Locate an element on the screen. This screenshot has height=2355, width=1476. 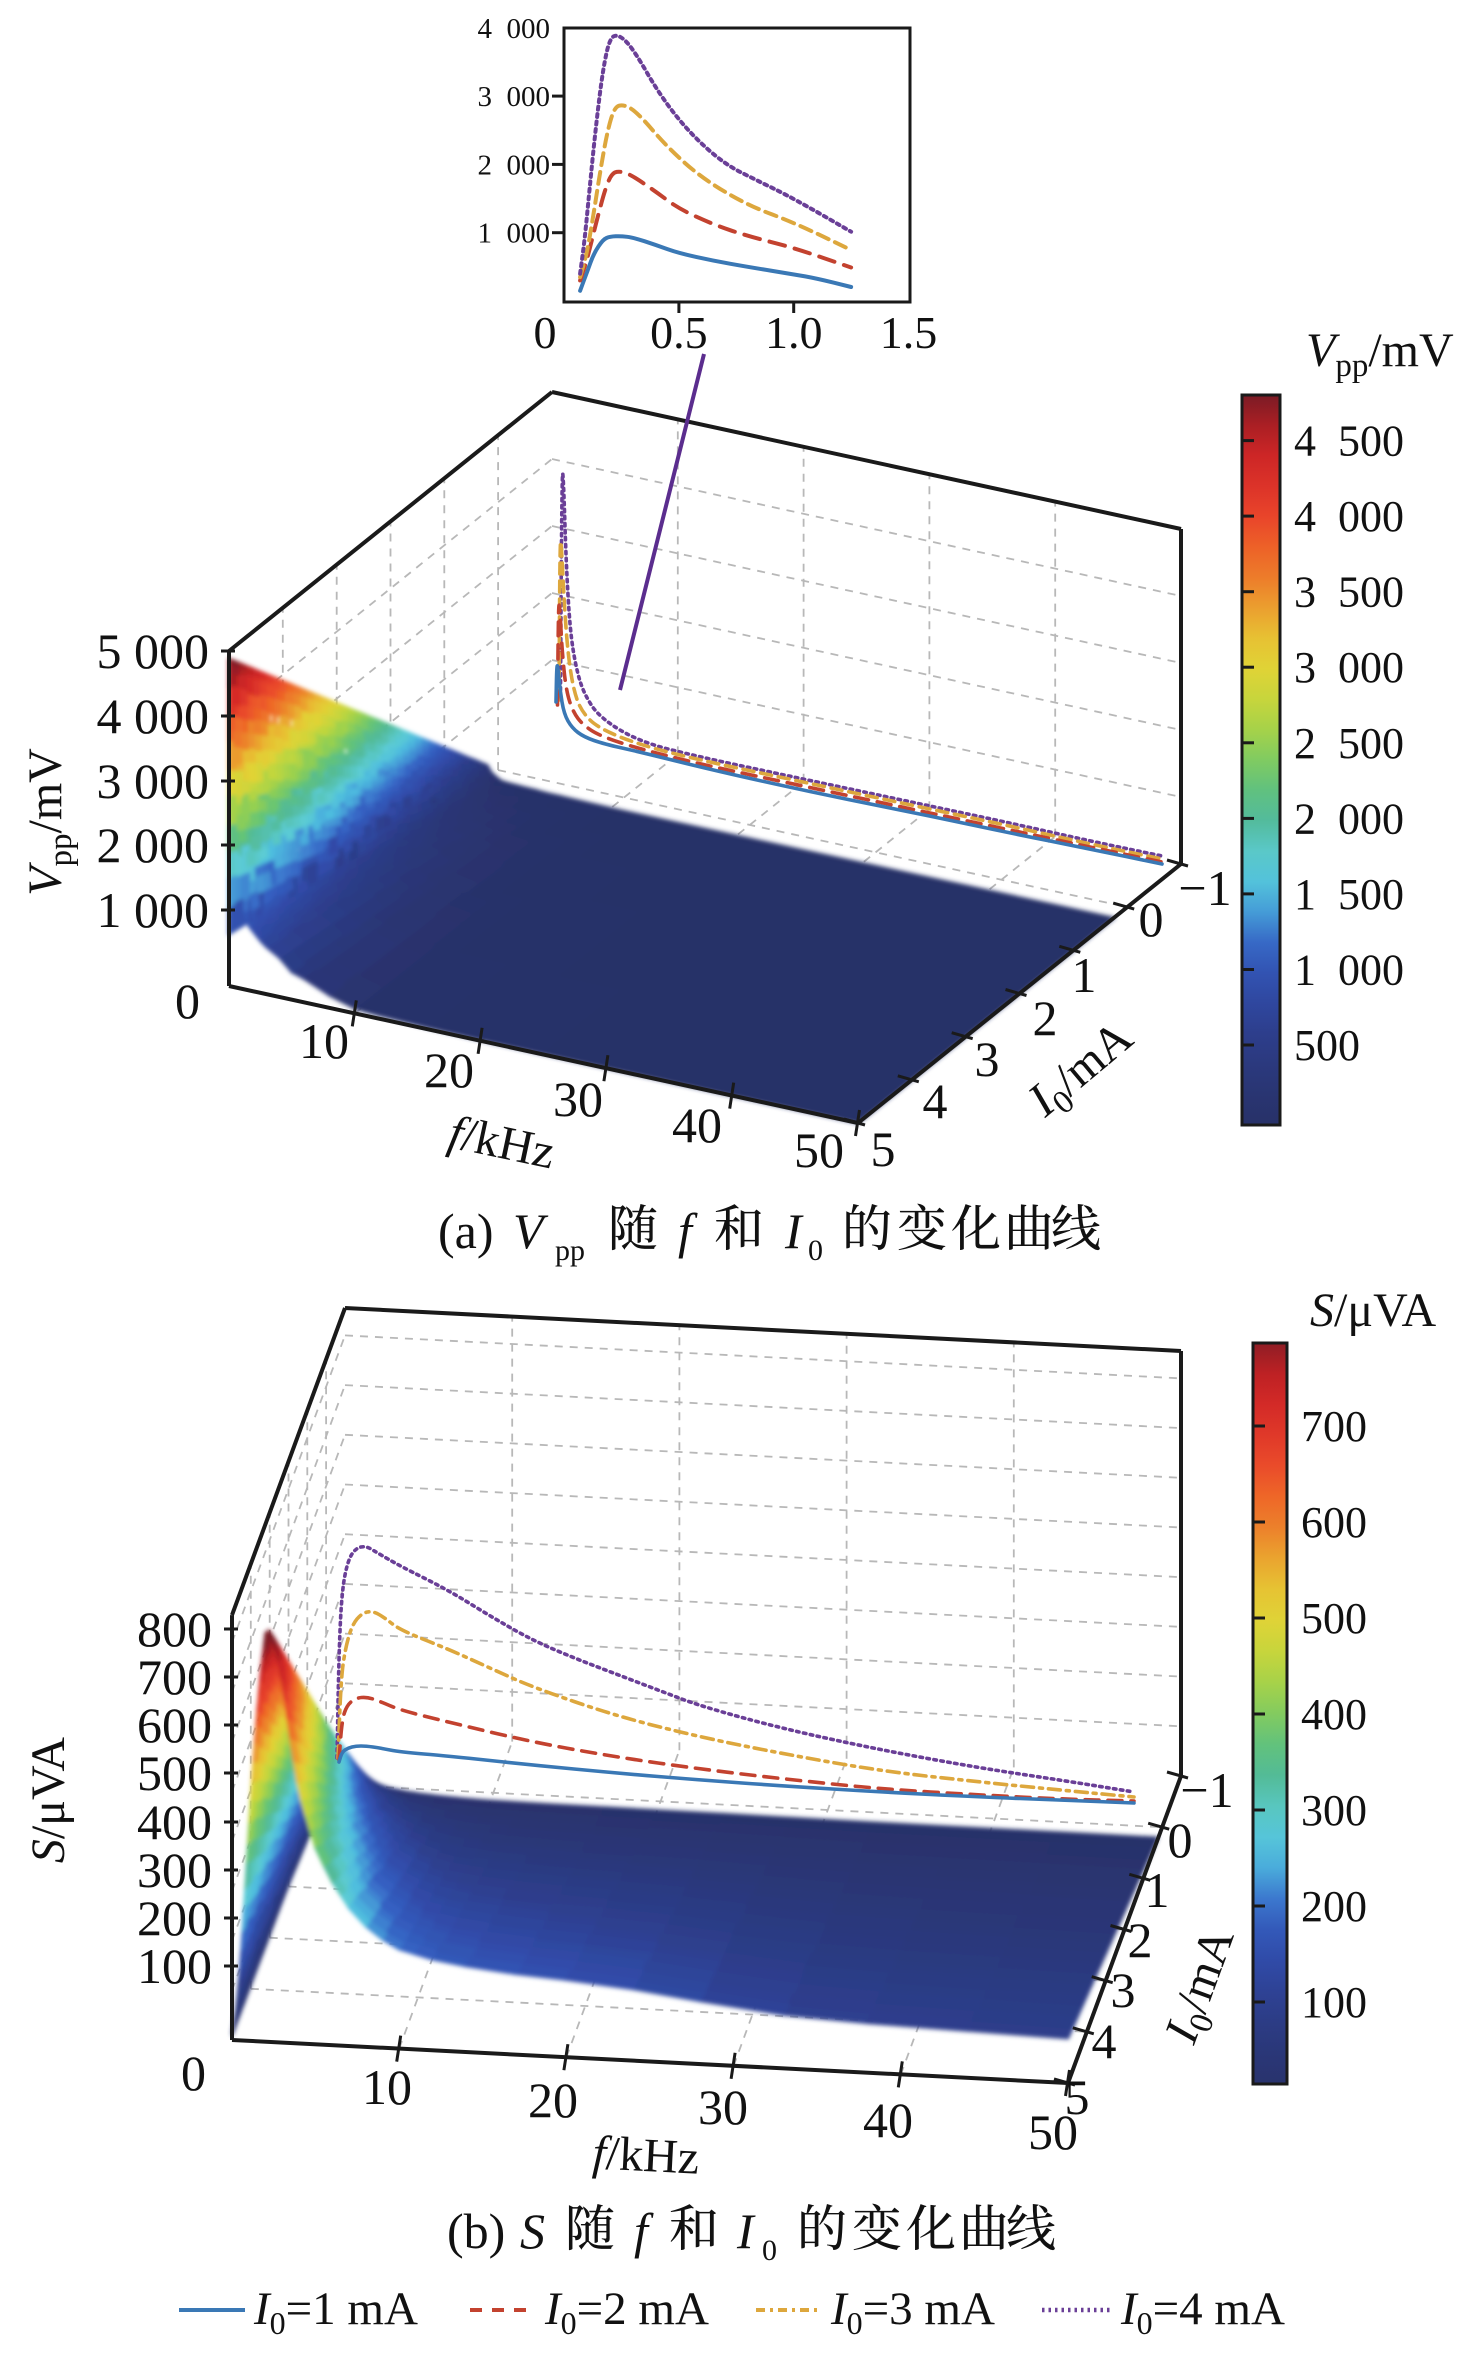
svg-text: V is located at coordinates (531, 1231).